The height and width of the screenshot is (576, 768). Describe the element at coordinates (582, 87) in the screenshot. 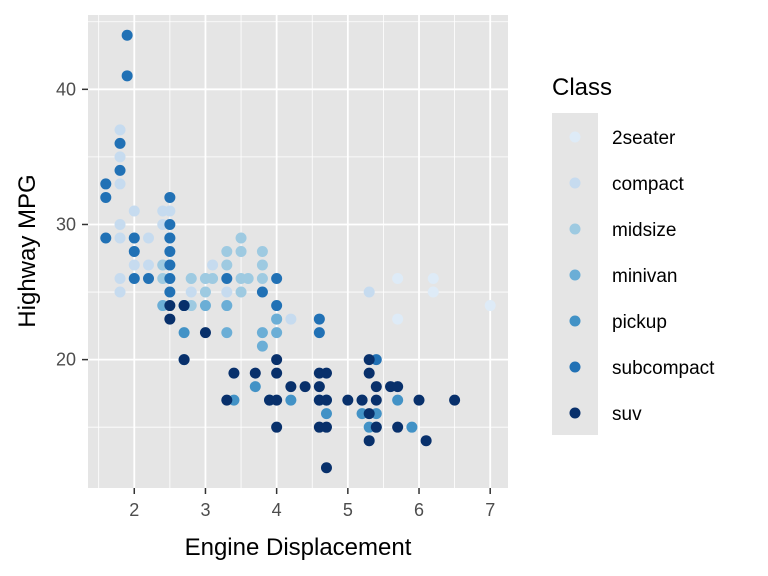

I see `legend-title: Class` at that location.